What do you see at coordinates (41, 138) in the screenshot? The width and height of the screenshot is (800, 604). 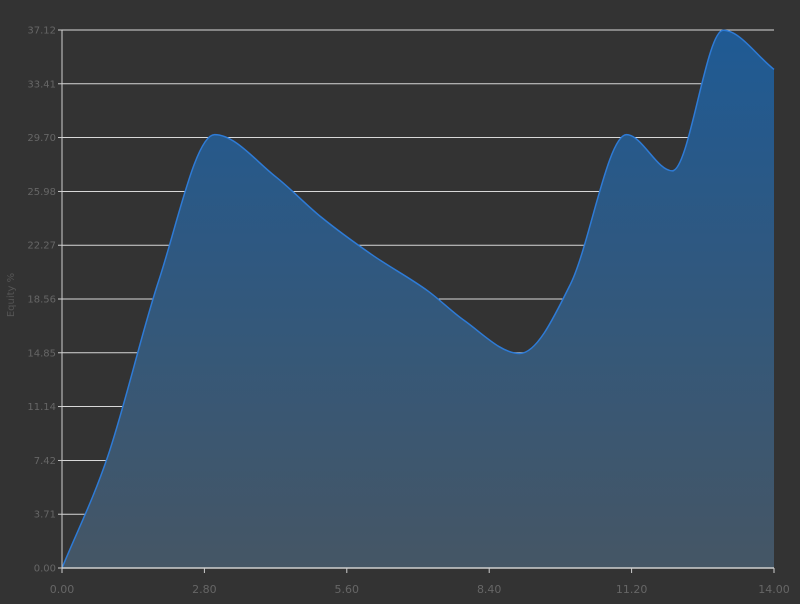 I see `y-tick-label: 29.70` at bounding box center [41, 138].